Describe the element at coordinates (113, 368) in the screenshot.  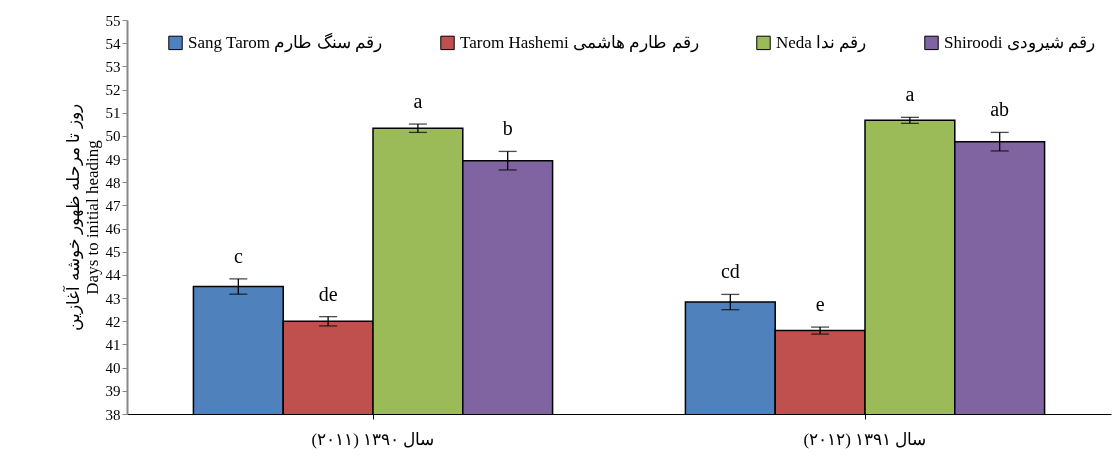
I see `y-tick-label: 40` at that location.